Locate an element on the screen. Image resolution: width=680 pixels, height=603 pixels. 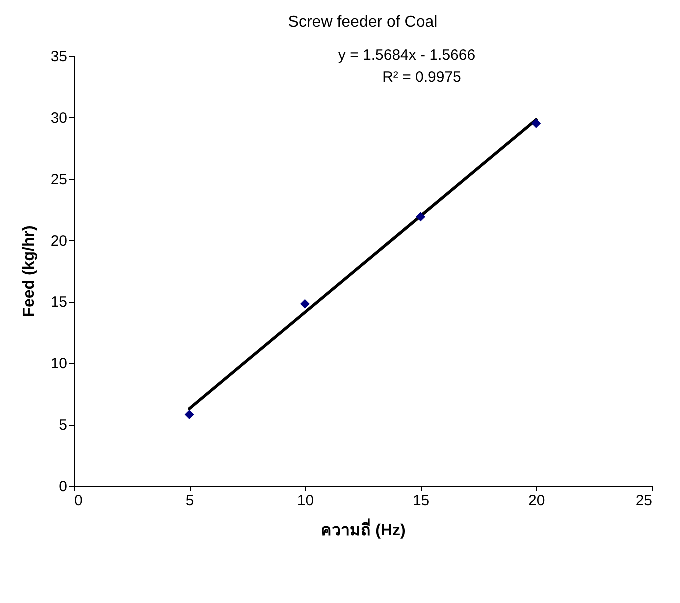
annotation: R² = 0.9975 is located at coordinates (422, 77).